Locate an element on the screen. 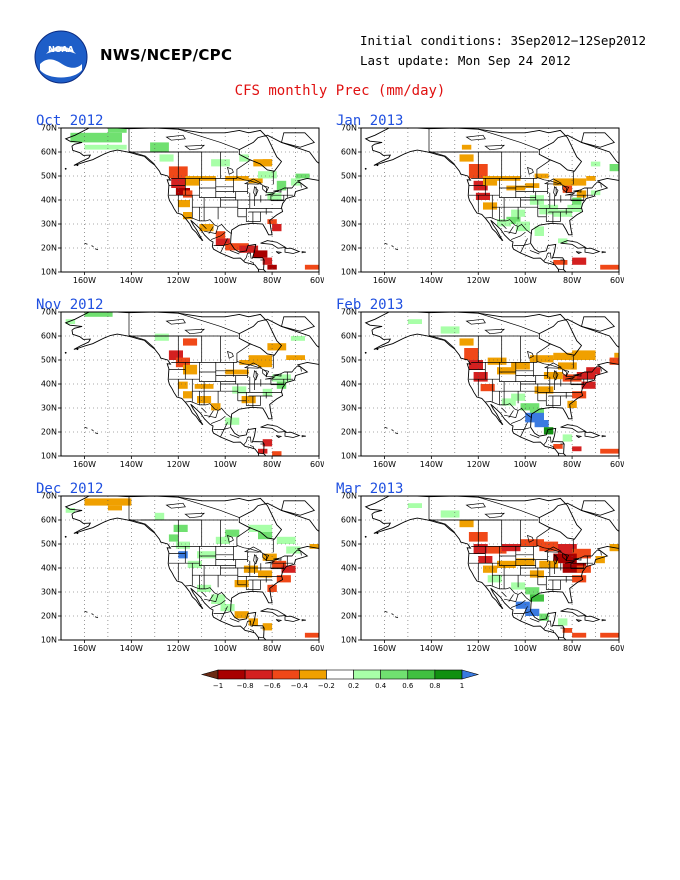 The width and height of the screenshot is (680, 880). lat-label: 70N is located at coordinates (349, 128).